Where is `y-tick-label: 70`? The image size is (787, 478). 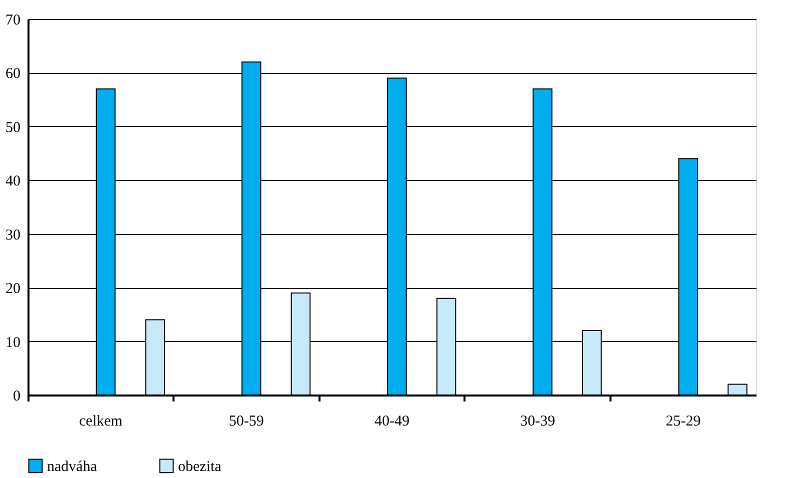 y-tick-label: 70 is located at coordinates (13, 20).